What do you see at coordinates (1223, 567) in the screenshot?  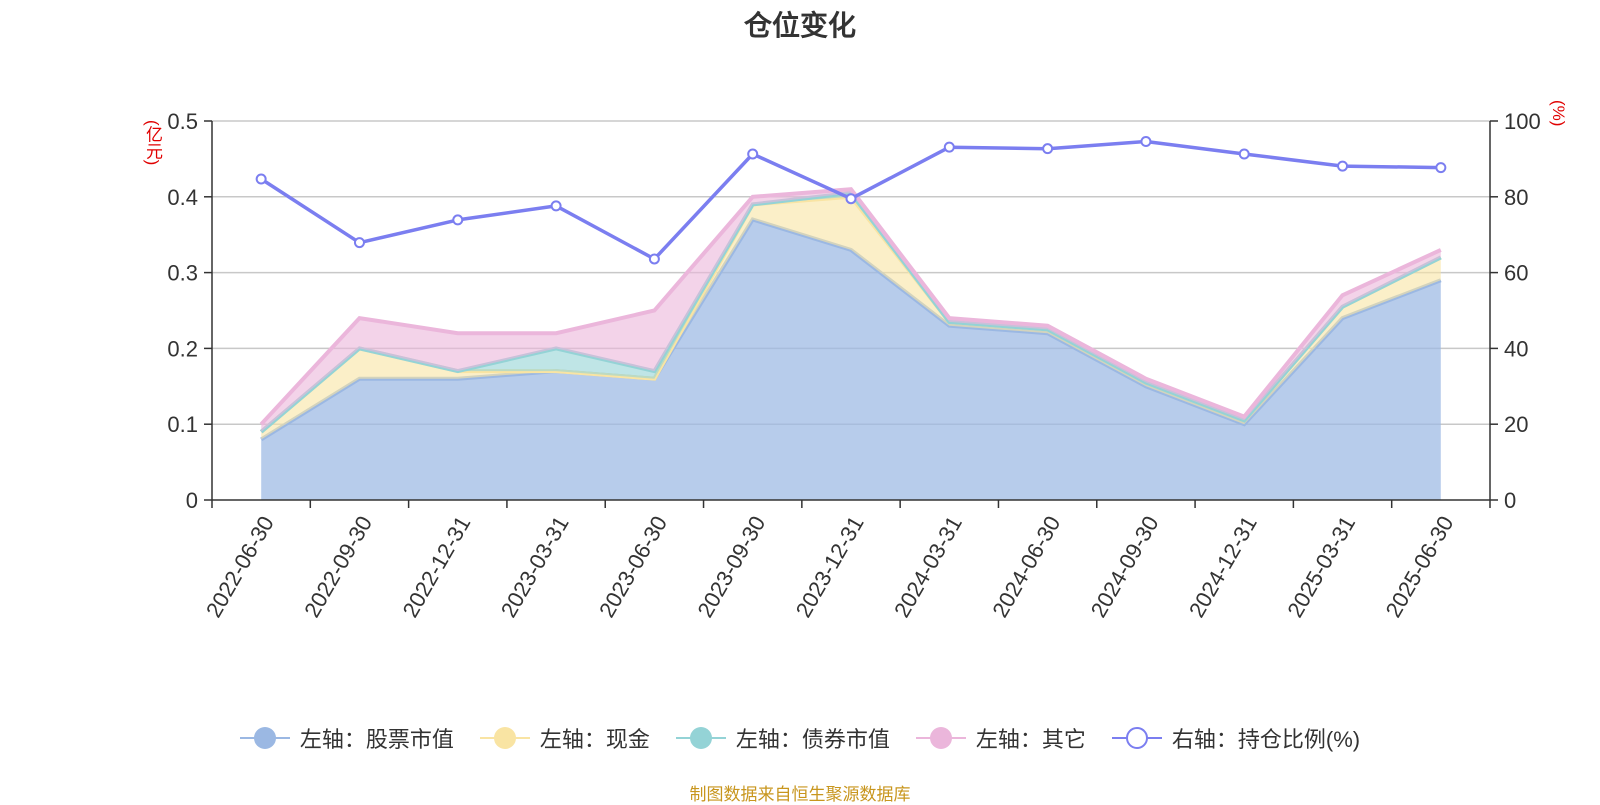 I see `x-axis-tick-label: 2024-12-31` at bounding box center [1223, 567].